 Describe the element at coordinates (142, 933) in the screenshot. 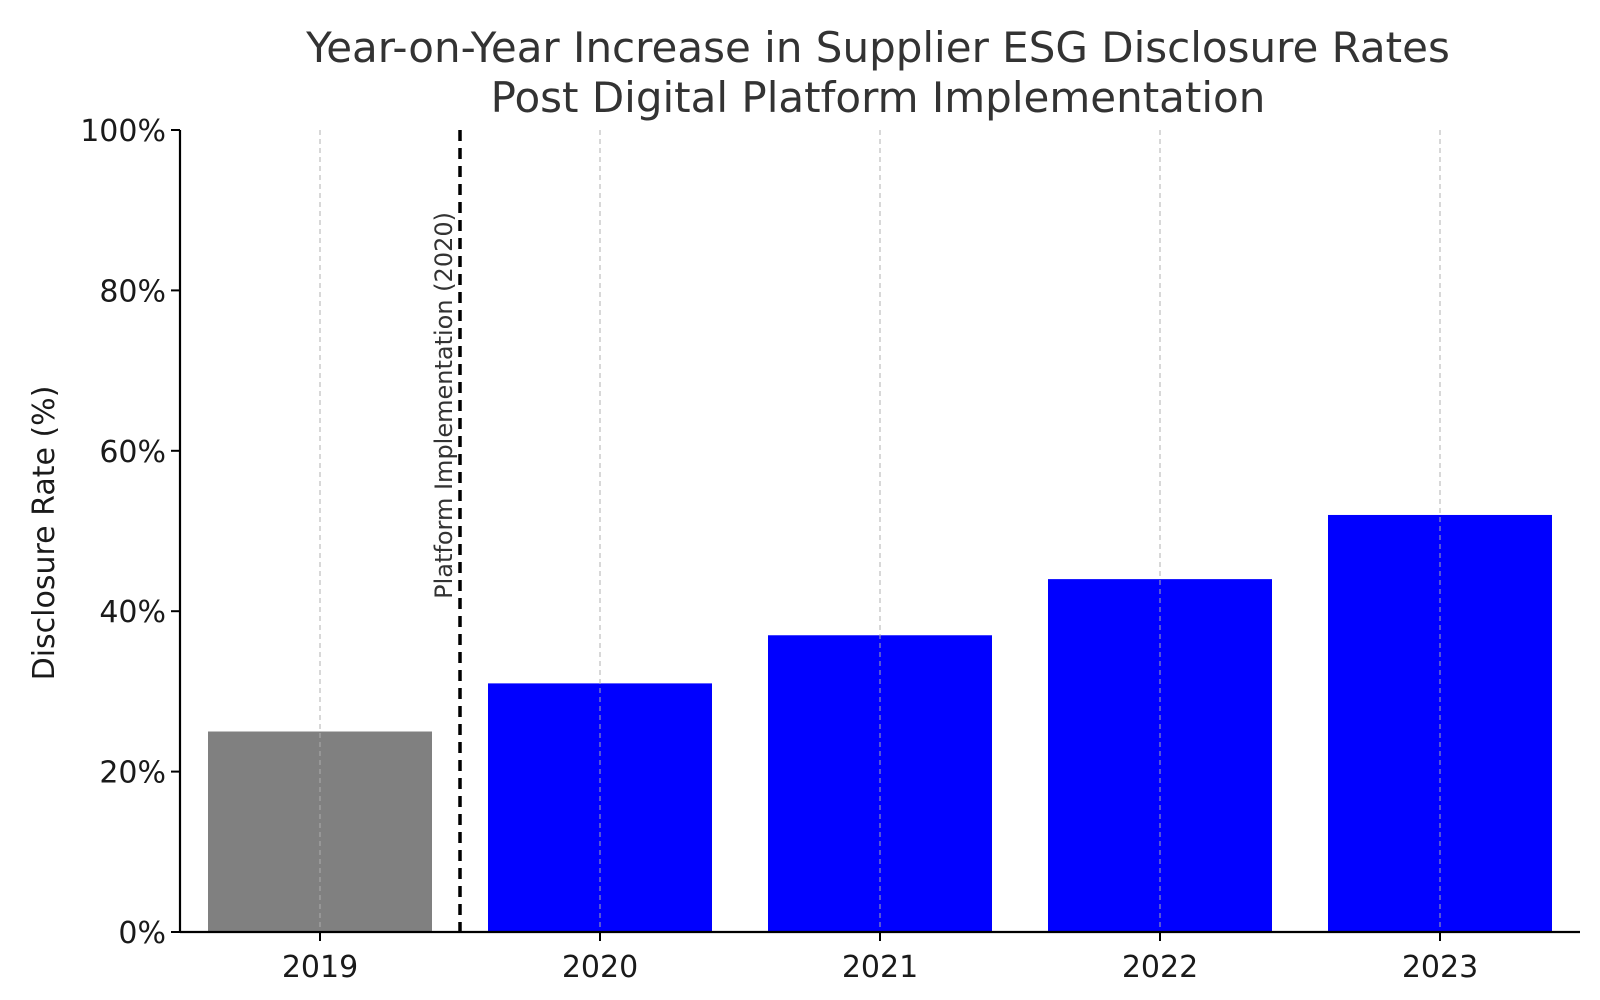

I see `y-tick-label-0: 0%` at that location.